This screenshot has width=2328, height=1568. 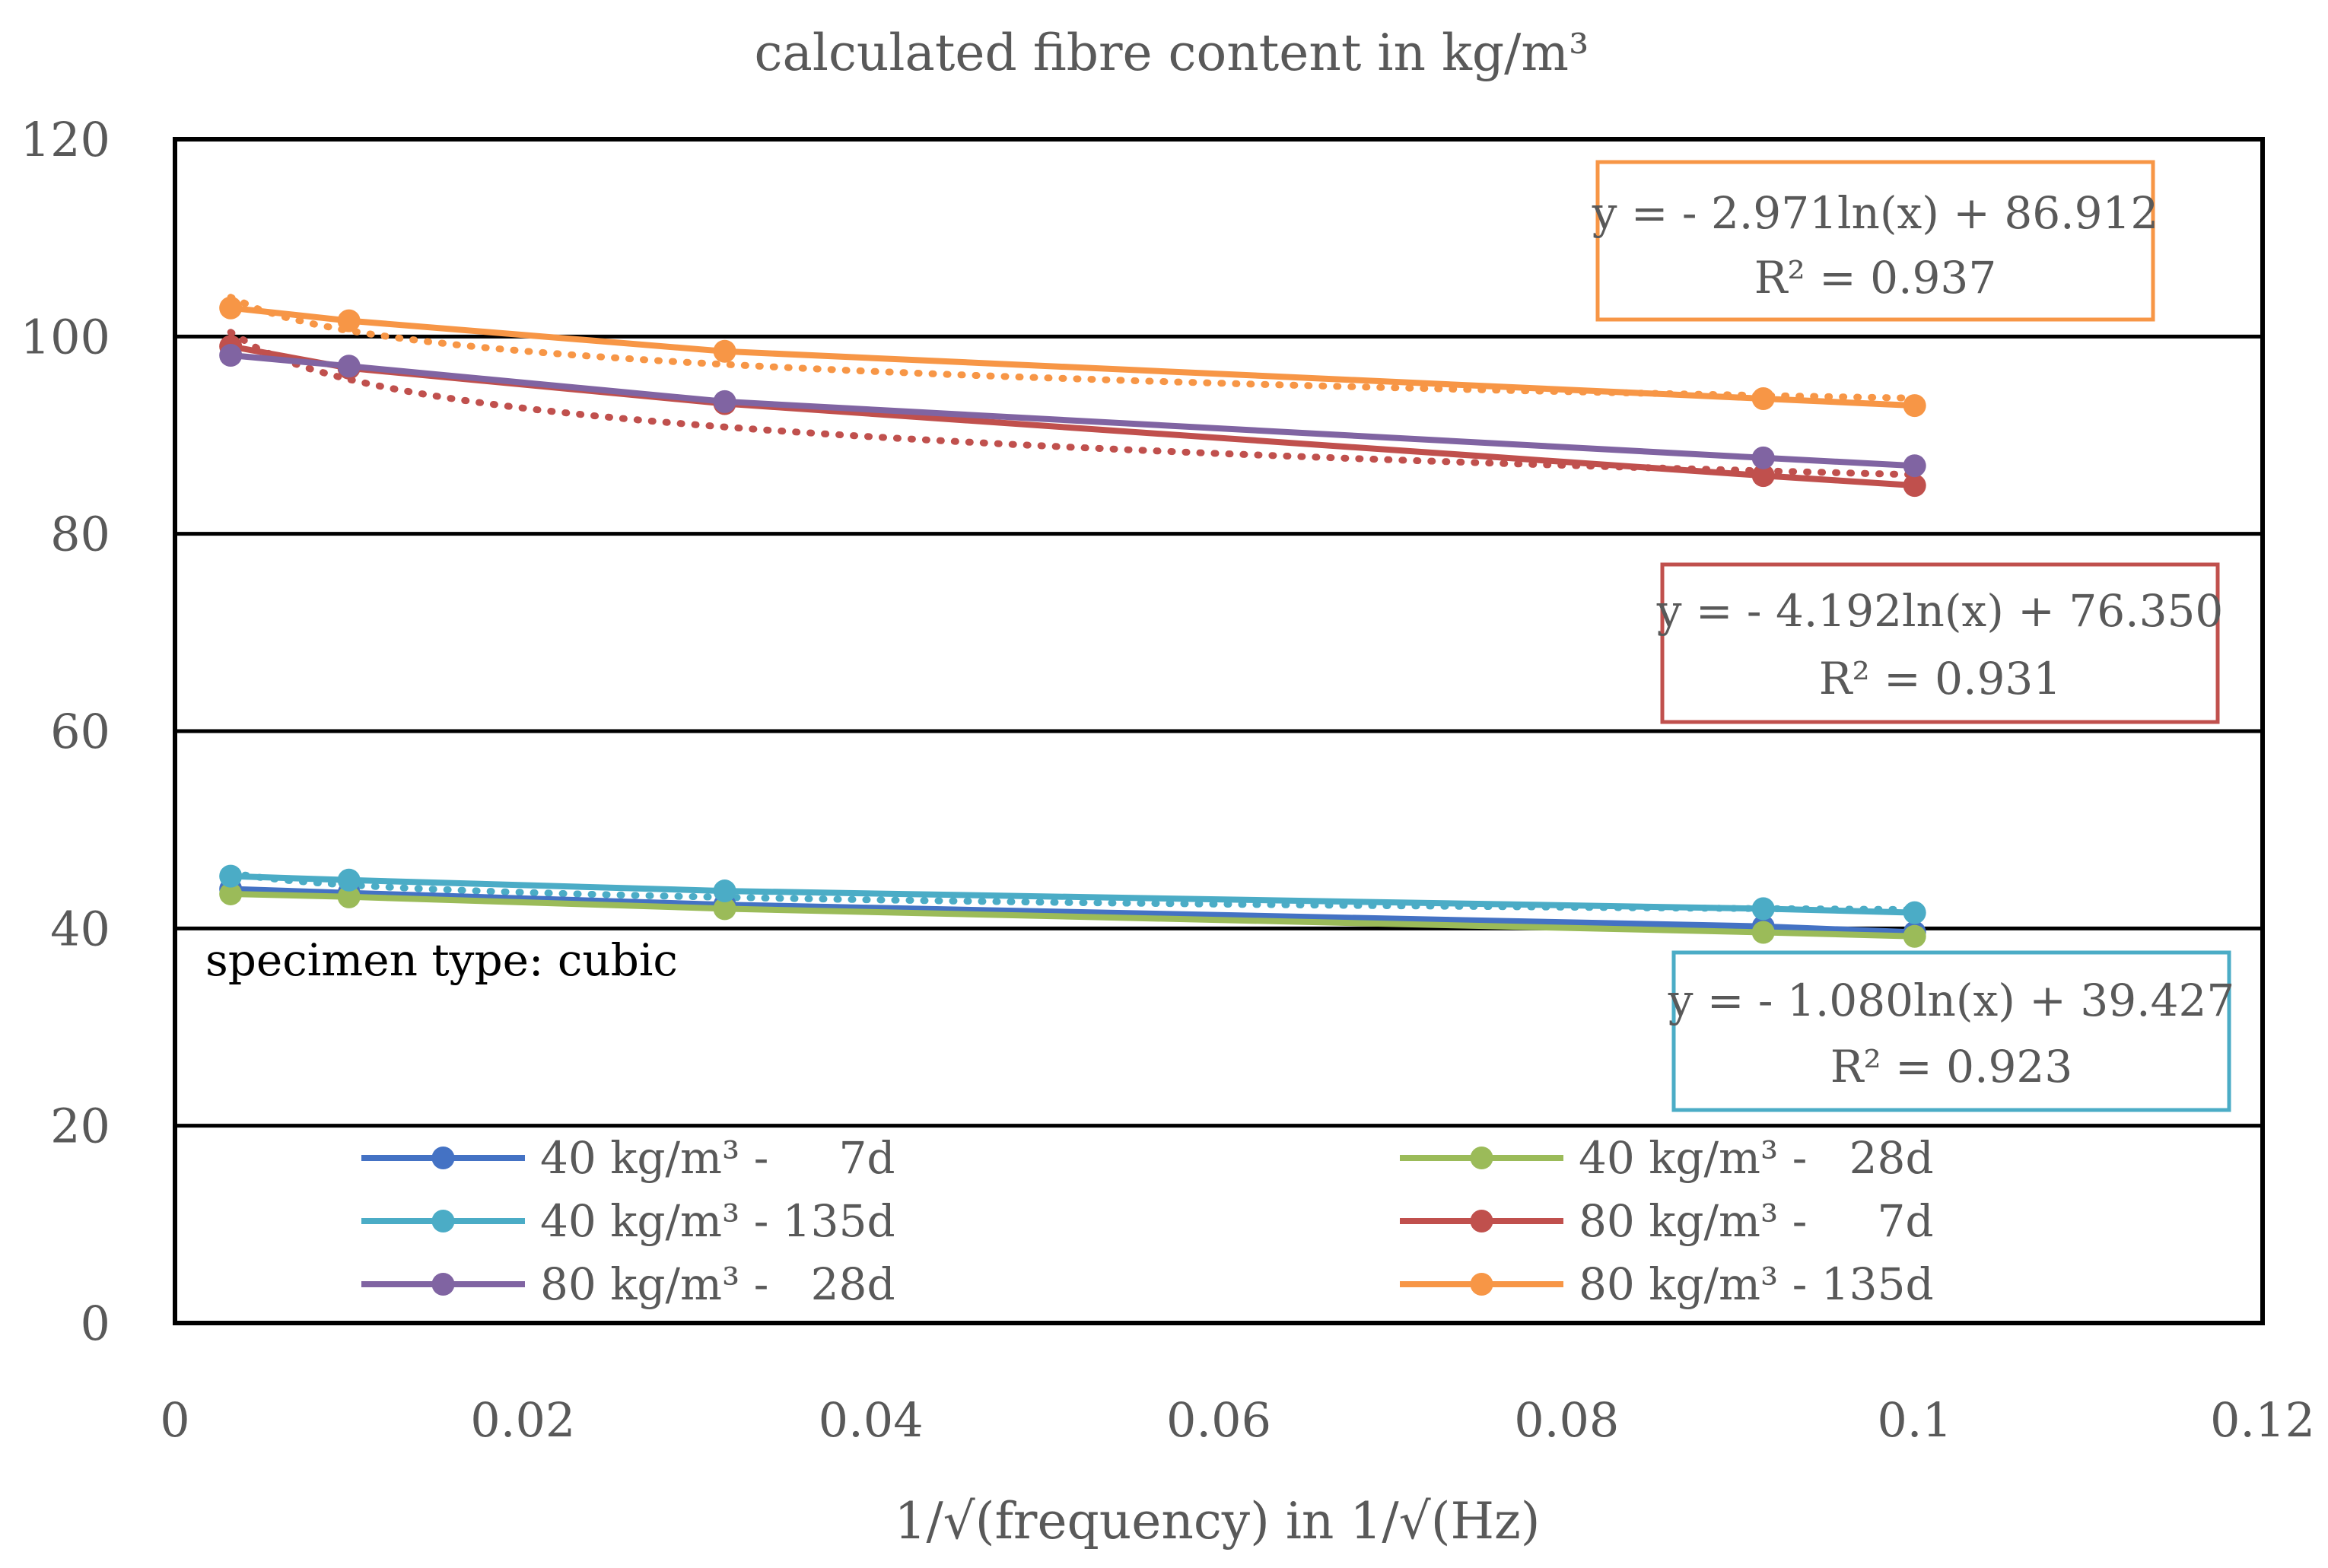 I want to click on legend-label: 80 kg/m³ - 7d, so click(x=1756, y=1221).